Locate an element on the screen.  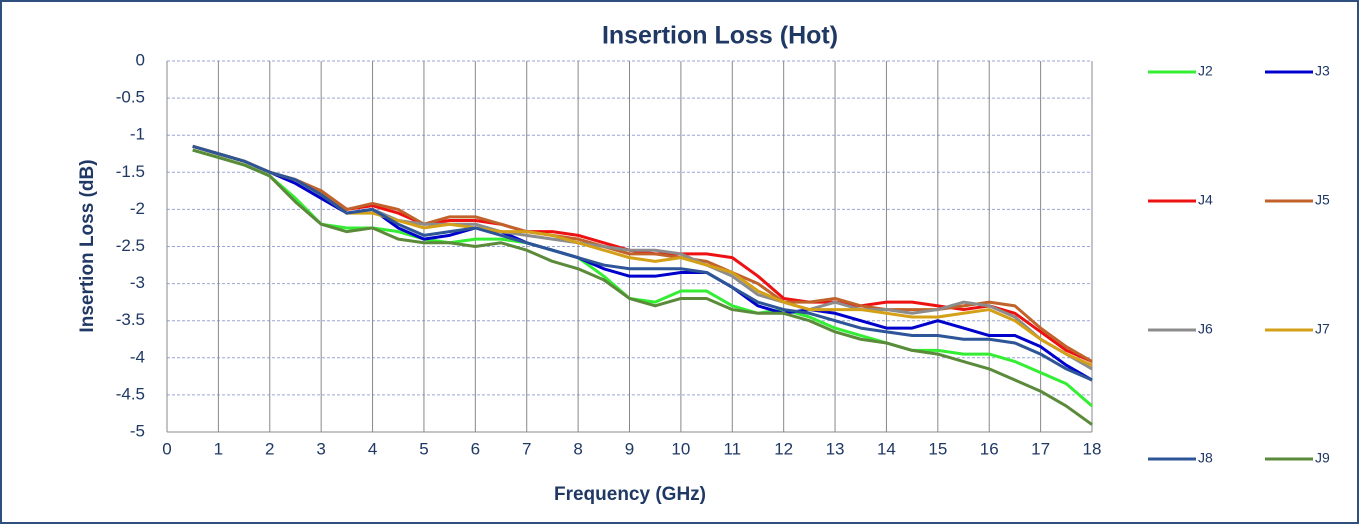
y-tick-label: -4 is located at coordinates (137, 356).